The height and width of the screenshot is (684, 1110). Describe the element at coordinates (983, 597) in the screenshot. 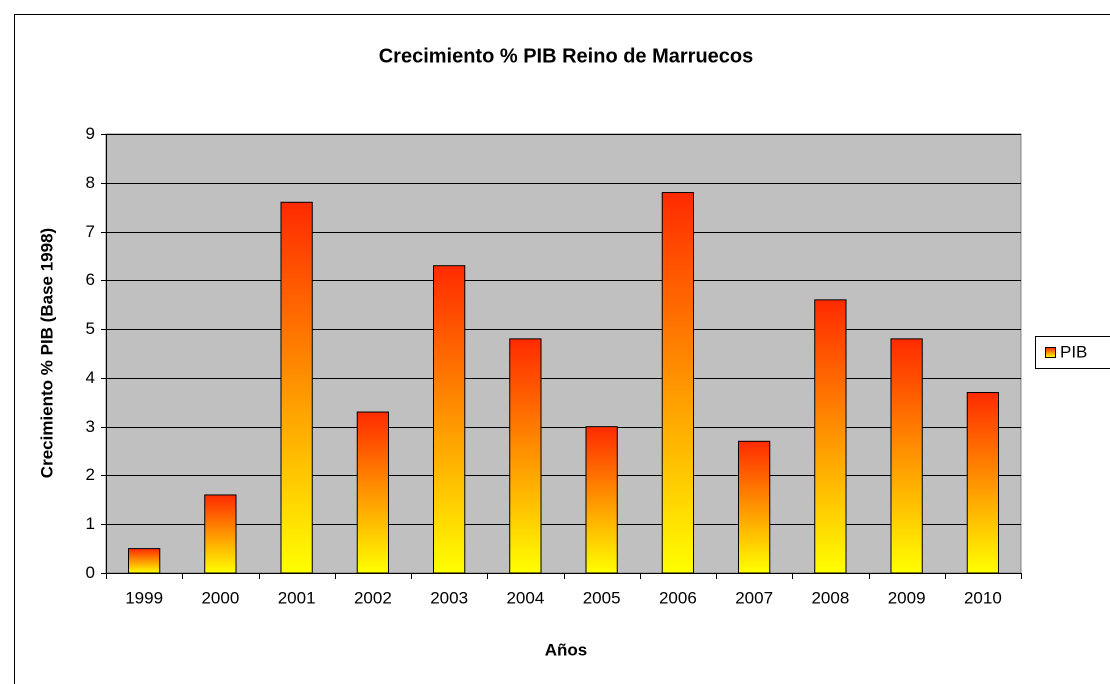

I see `x-tick-label: 2010` at that location.